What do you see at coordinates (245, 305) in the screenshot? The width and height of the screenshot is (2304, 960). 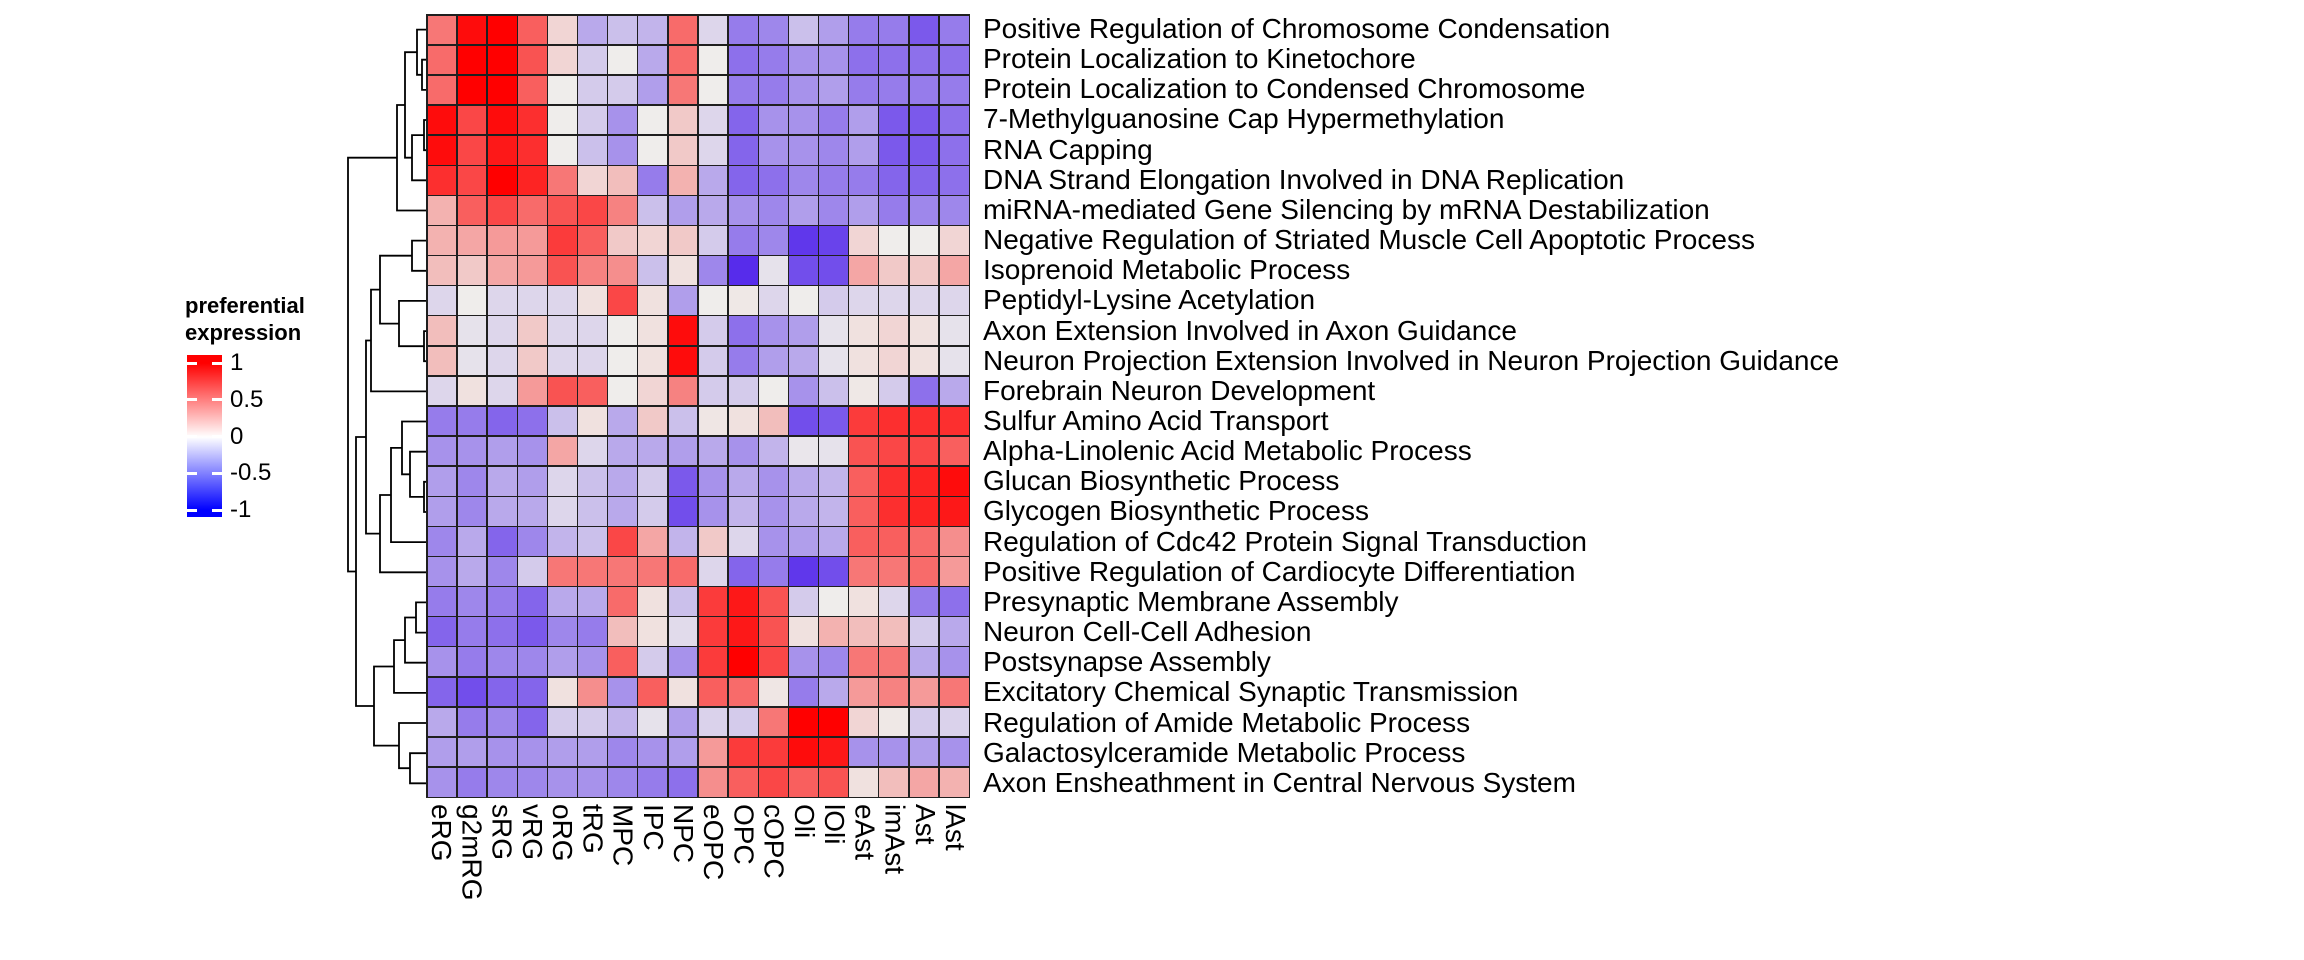 I see `legend-title-line1: preferential` at bounding box center [245, 305].